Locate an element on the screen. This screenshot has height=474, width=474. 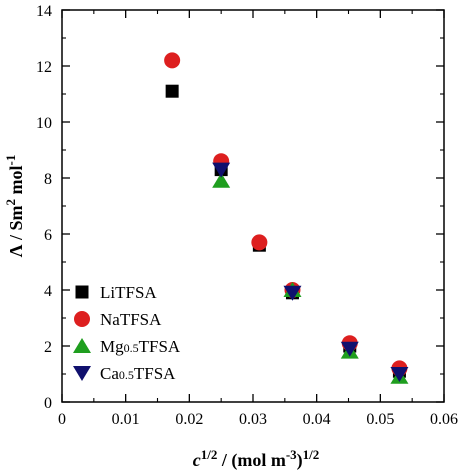
y-tick-label: 10 is located at coordinates (44, 123).